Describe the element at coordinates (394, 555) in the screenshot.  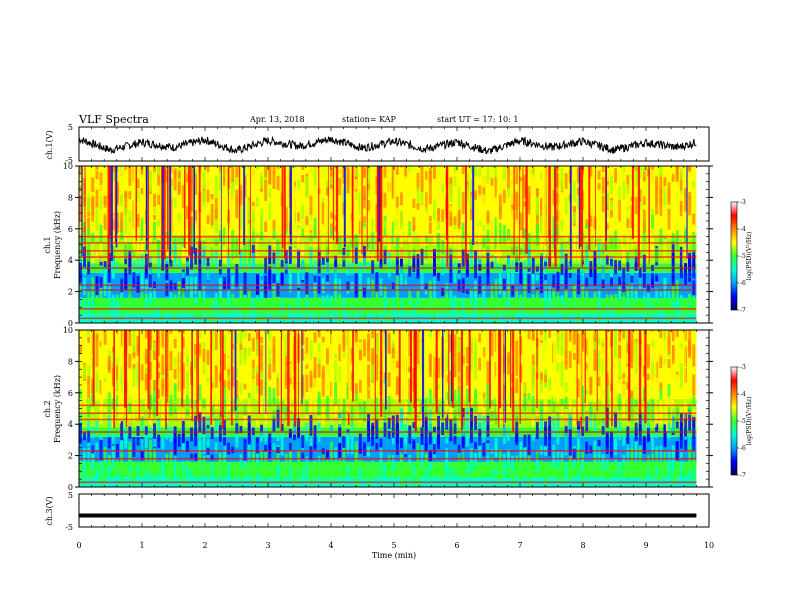
I see `x-axis-label: Time (min)` at that location.